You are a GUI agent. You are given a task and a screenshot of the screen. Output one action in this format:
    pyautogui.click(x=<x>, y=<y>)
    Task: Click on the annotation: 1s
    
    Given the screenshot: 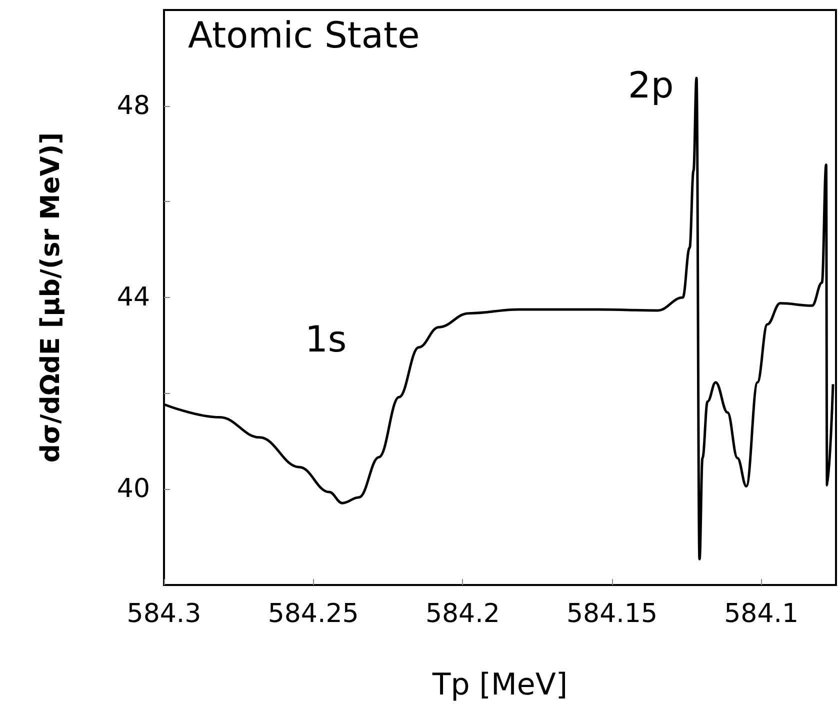 What is the action you would take?
    pyautogui.click(x=326, y=340)
    